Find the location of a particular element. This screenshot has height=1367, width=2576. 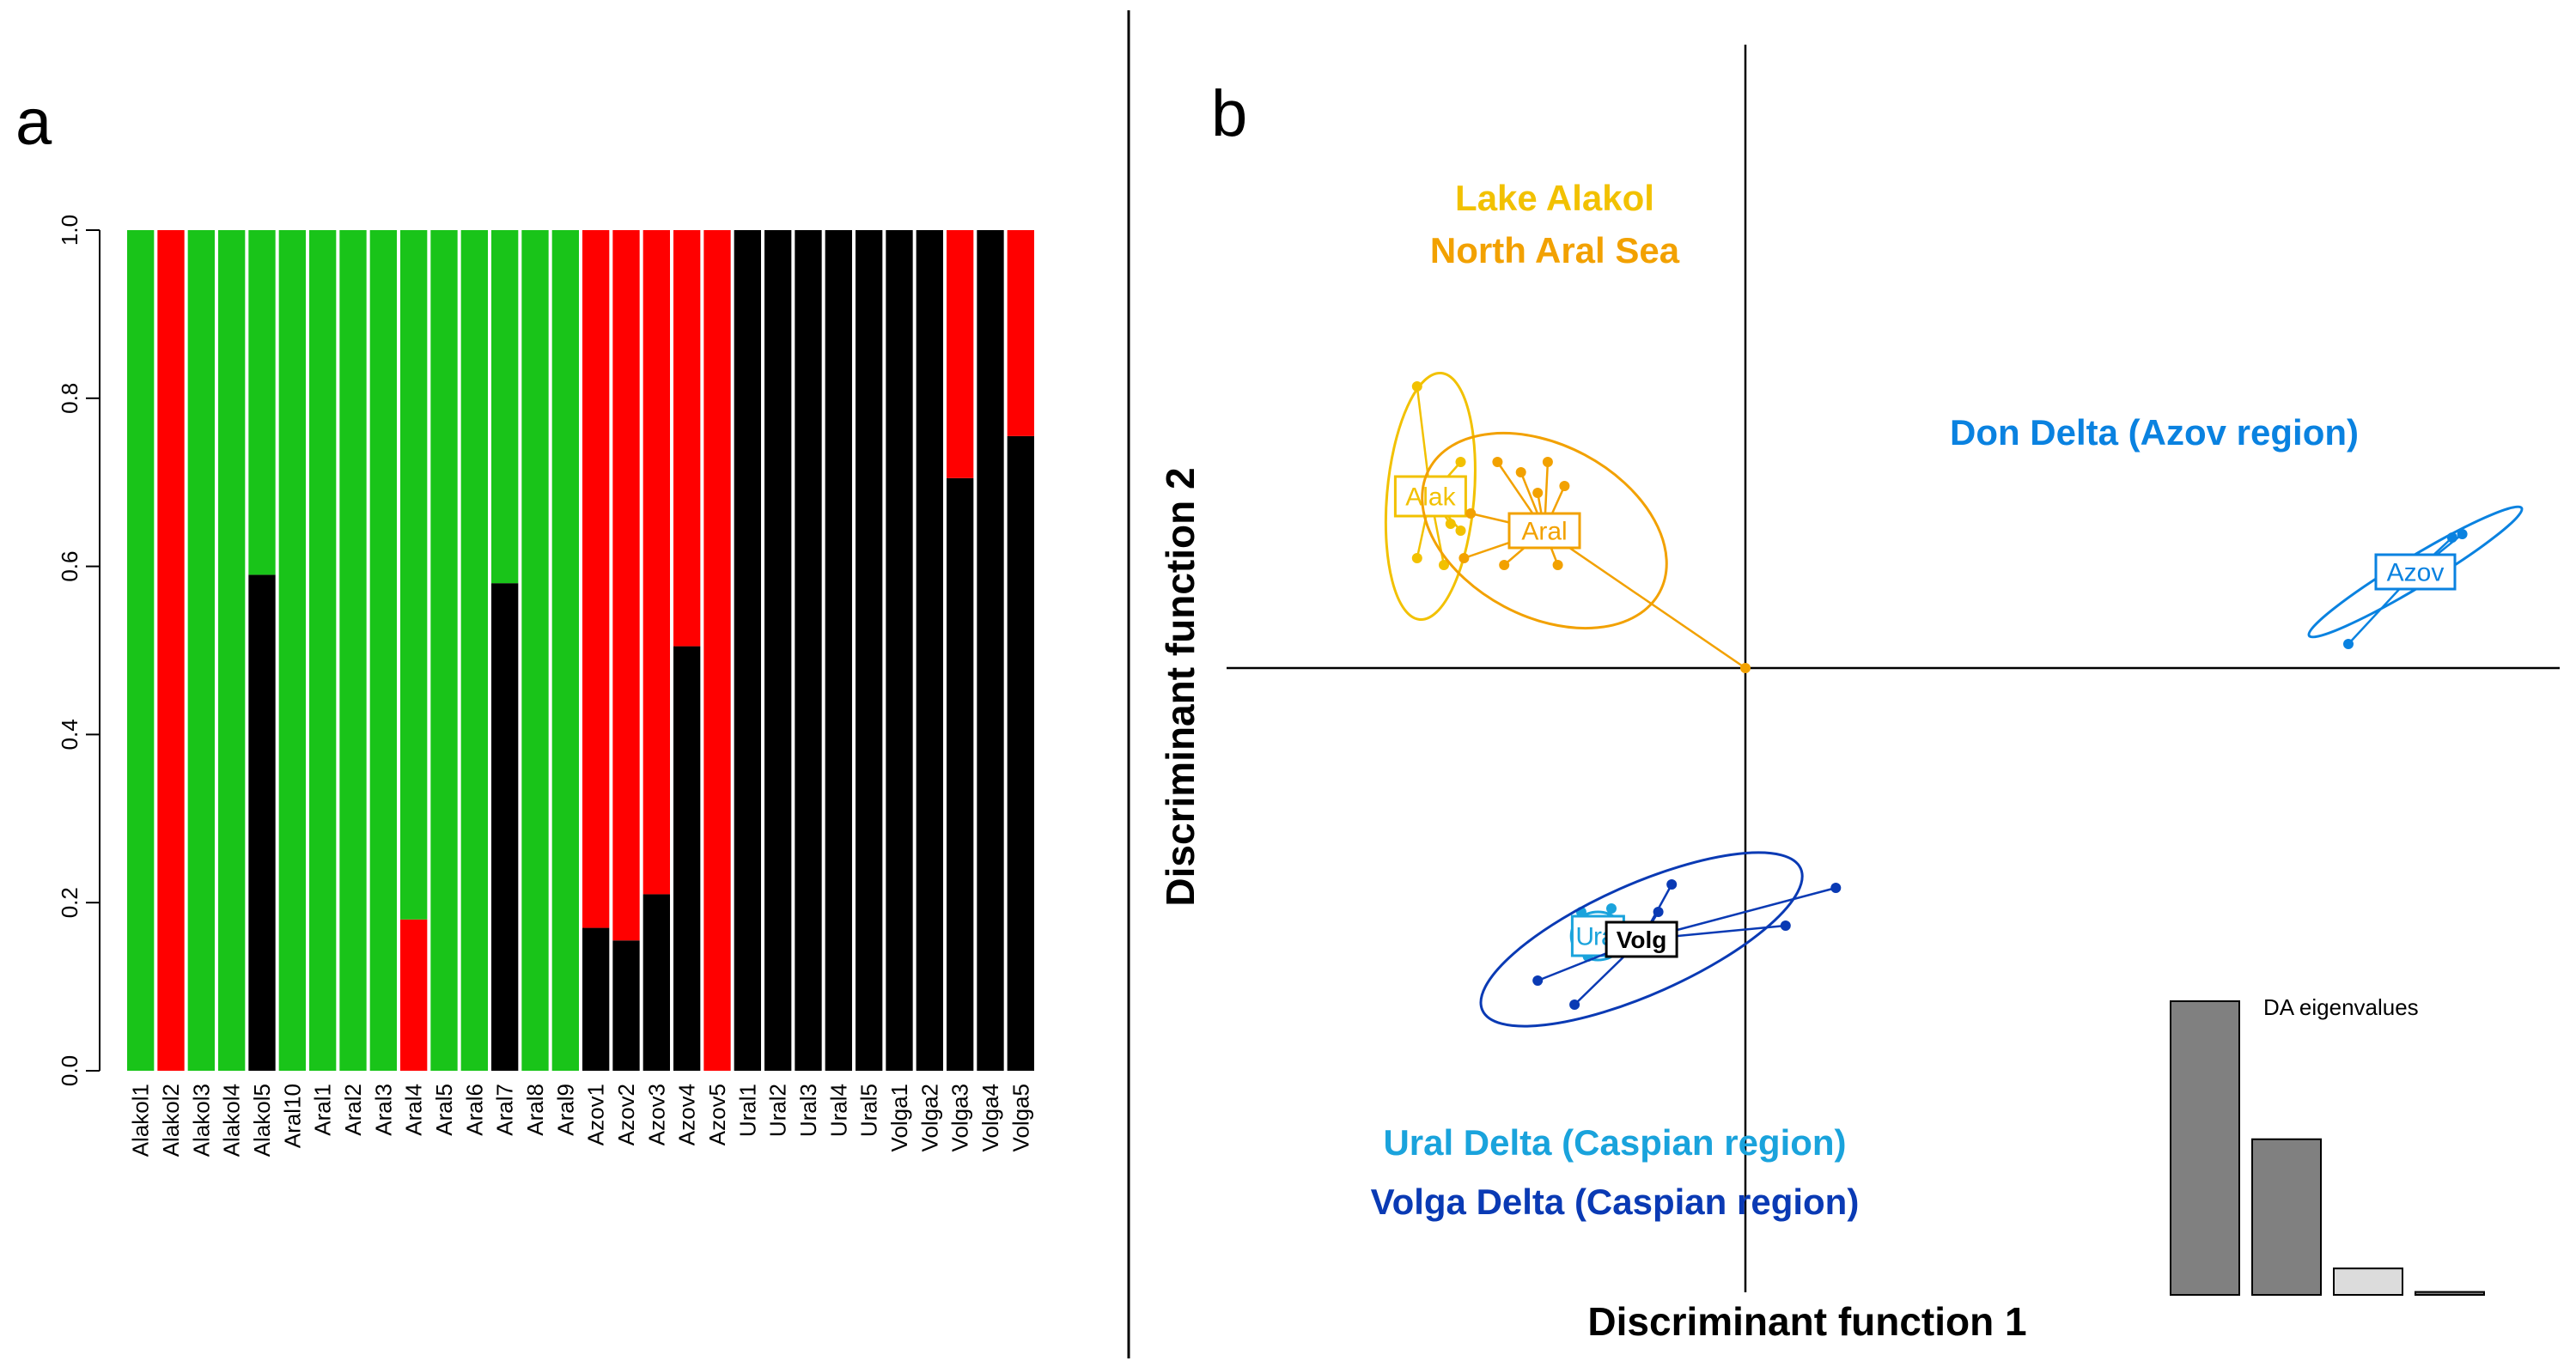

x-tick-label: Alakol2 is located at coordinates (171, 1120).